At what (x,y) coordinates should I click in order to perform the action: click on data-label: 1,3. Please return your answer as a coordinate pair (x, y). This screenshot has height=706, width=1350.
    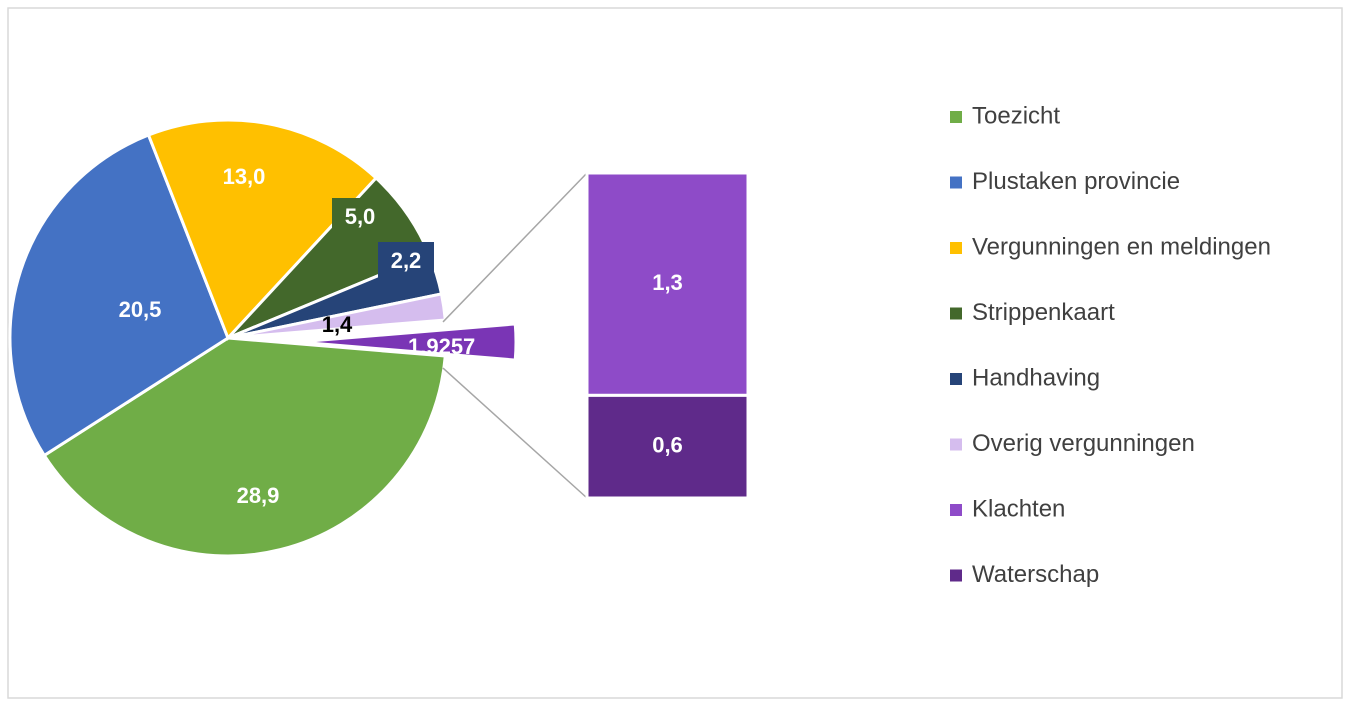
    Looking at the image, I should click on (667, 282).